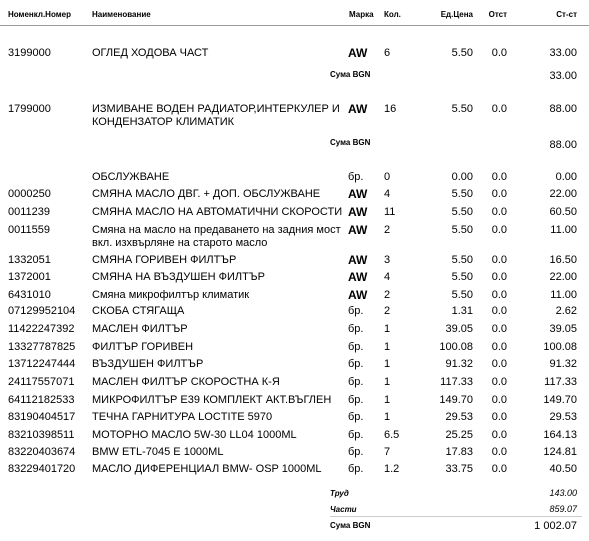 This screenshot has width=589, height=541. I want to click on total-label: Сума BGN, so click(350, 525).